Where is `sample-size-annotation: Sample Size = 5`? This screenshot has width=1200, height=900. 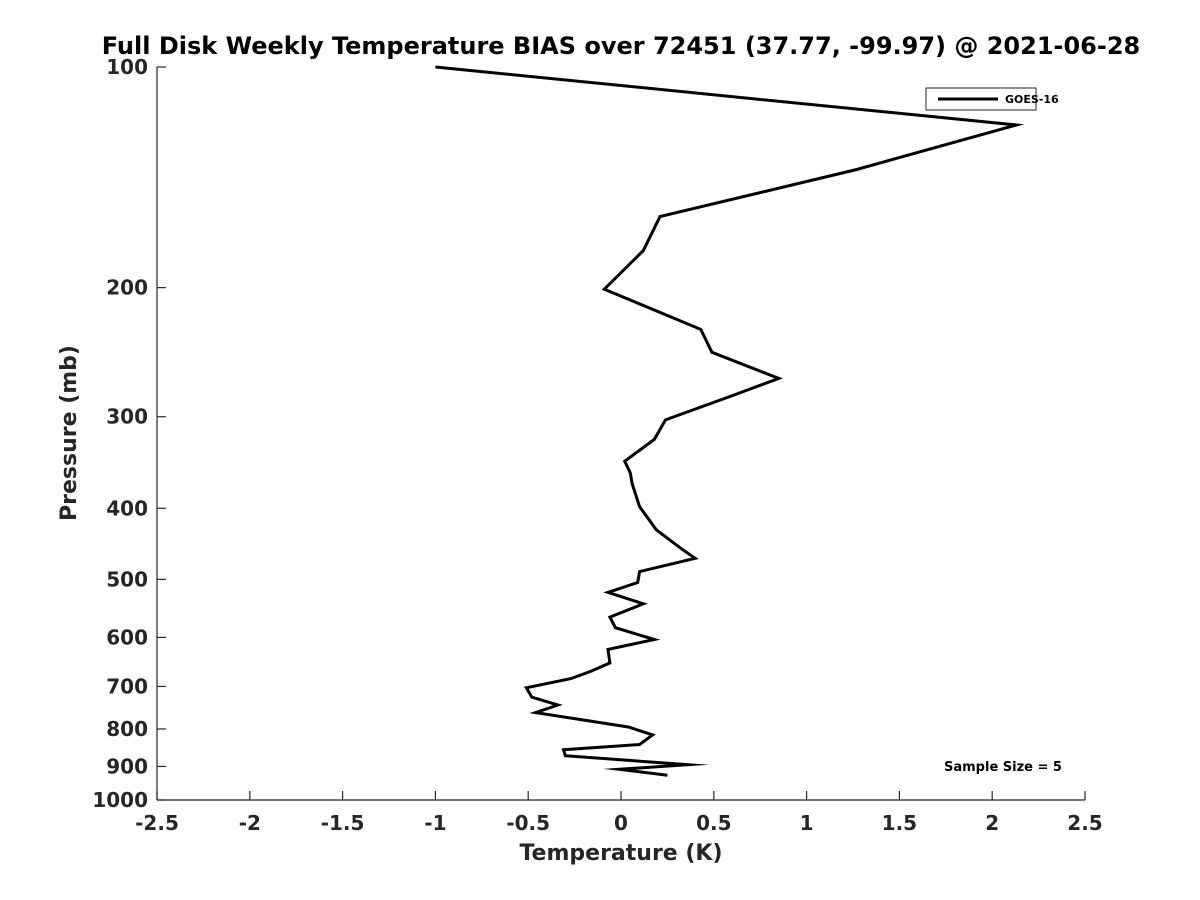 sample-size-annotation: Sample Size = 5 is located at coordinates (1003, 767).